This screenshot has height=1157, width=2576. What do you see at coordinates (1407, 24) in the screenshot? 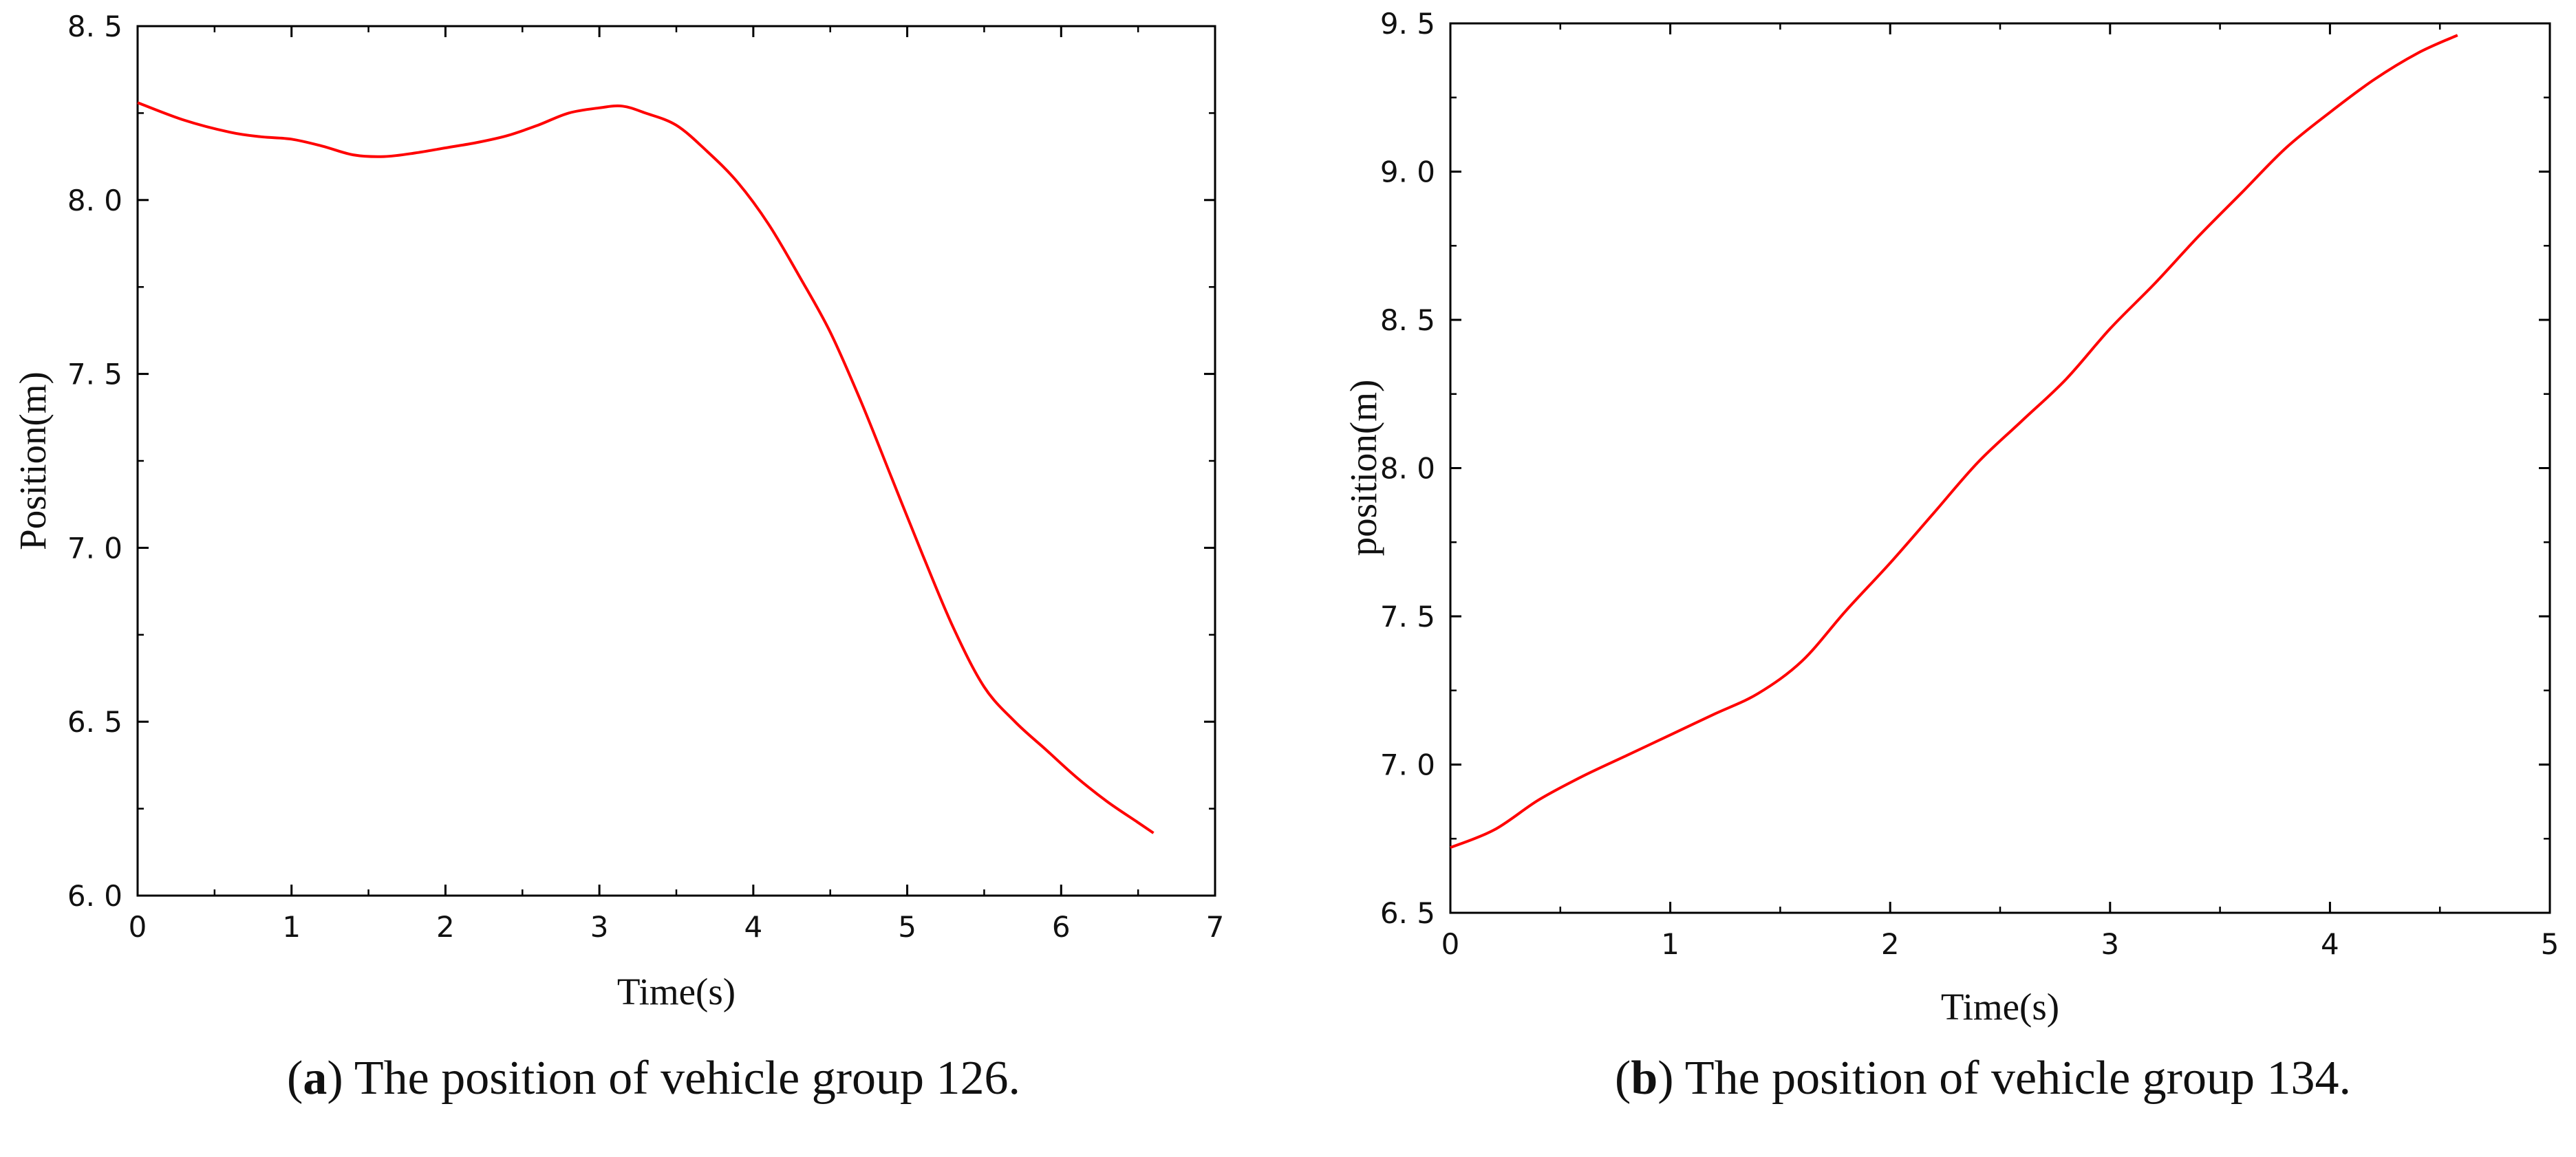
I see `y-tick-label: 9. 5` at bounding box center [1407, 24].